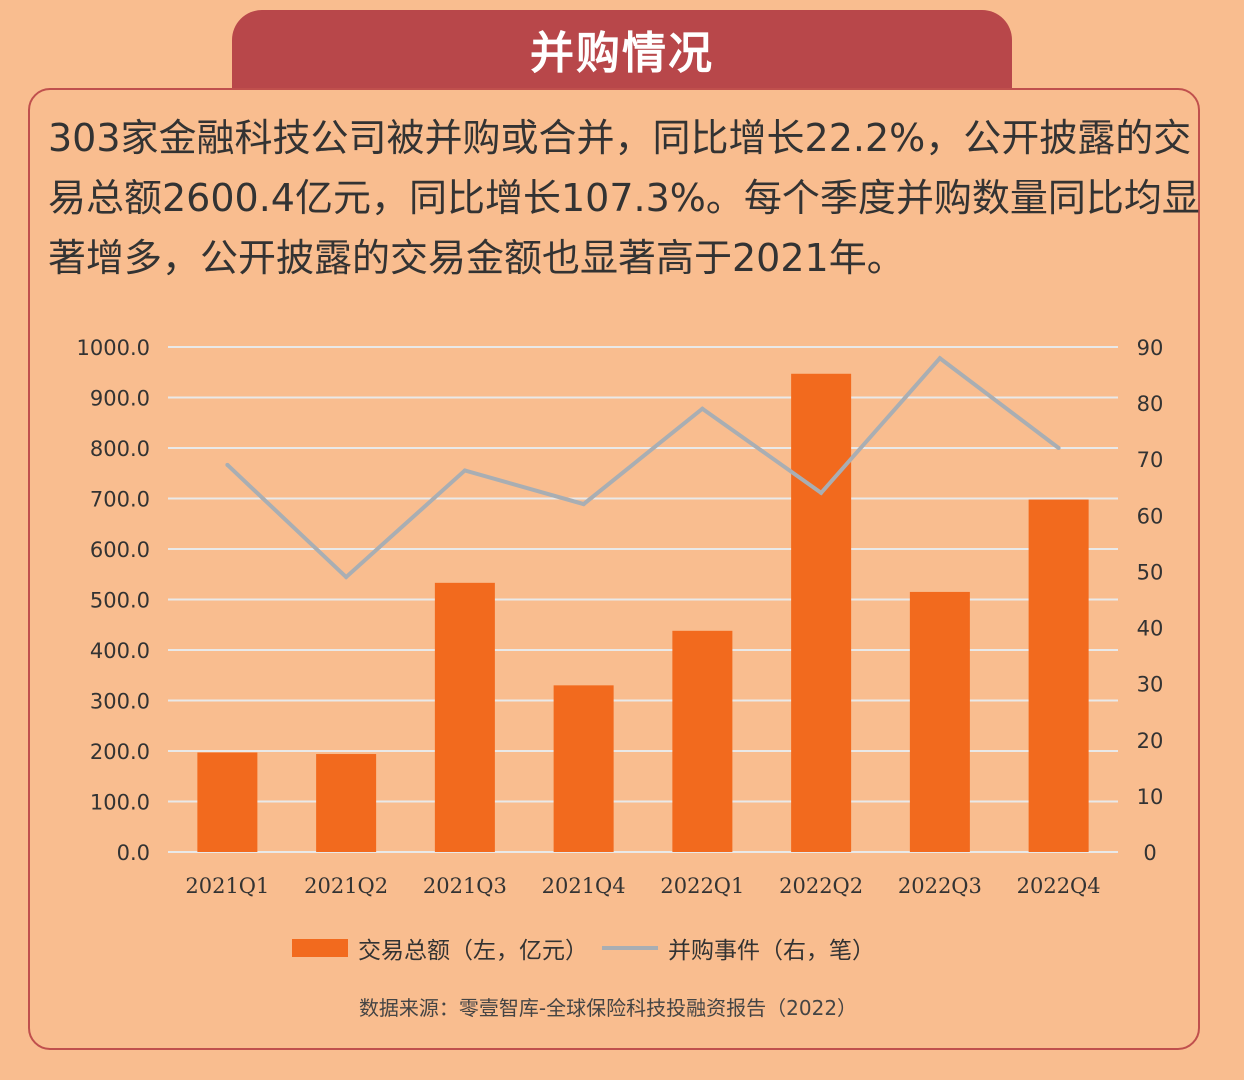 This screenshot has width=1244, height=1080. What do you see at coordinates (1150, 460) in the screenshot?
I see `y-right-tick-label: 70` at bounding box center [1150, 460].